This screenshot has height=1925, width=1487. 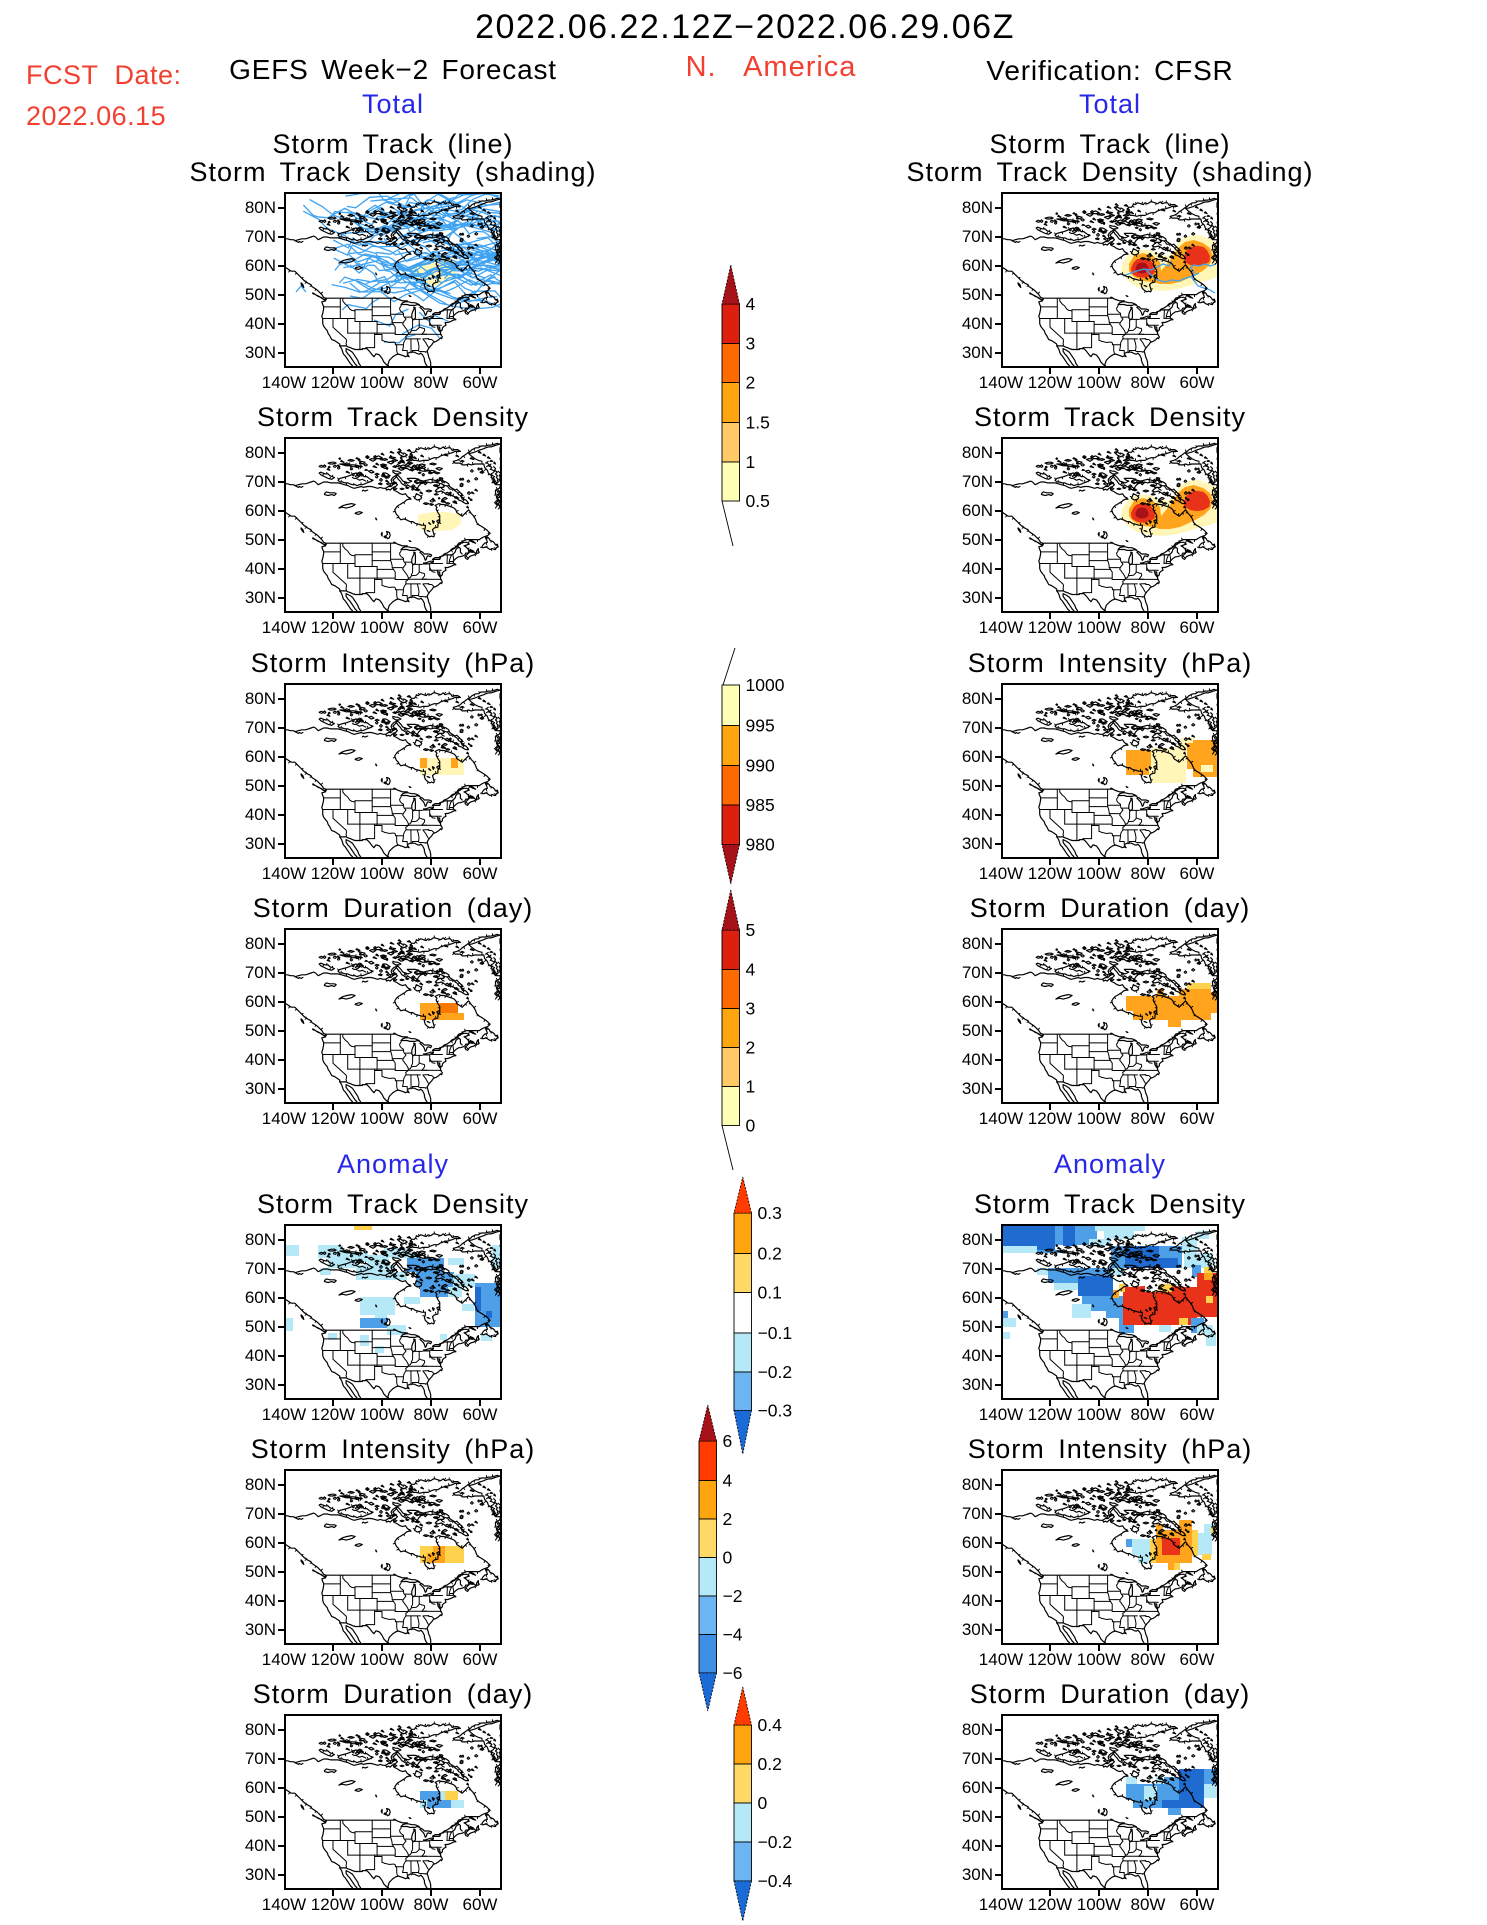 What do you see at coordinates (775, 1411) in the screenshot?
I see `svg-text: −0.3` at bounding box center [775, 1411].